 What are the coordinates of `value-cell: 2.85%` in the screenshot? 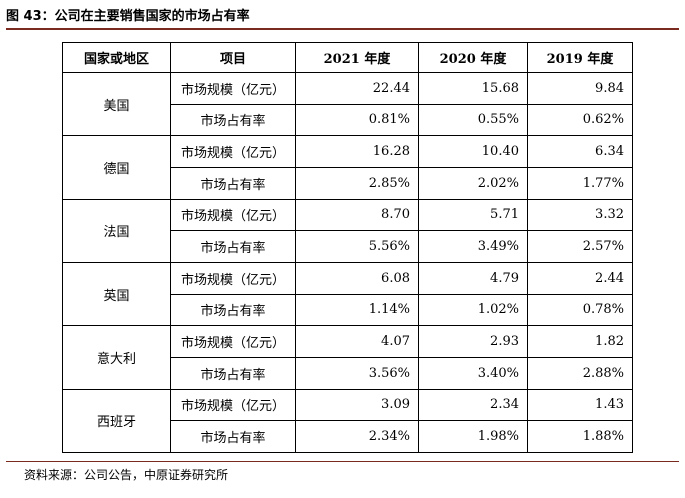 It's located at (357, 183).